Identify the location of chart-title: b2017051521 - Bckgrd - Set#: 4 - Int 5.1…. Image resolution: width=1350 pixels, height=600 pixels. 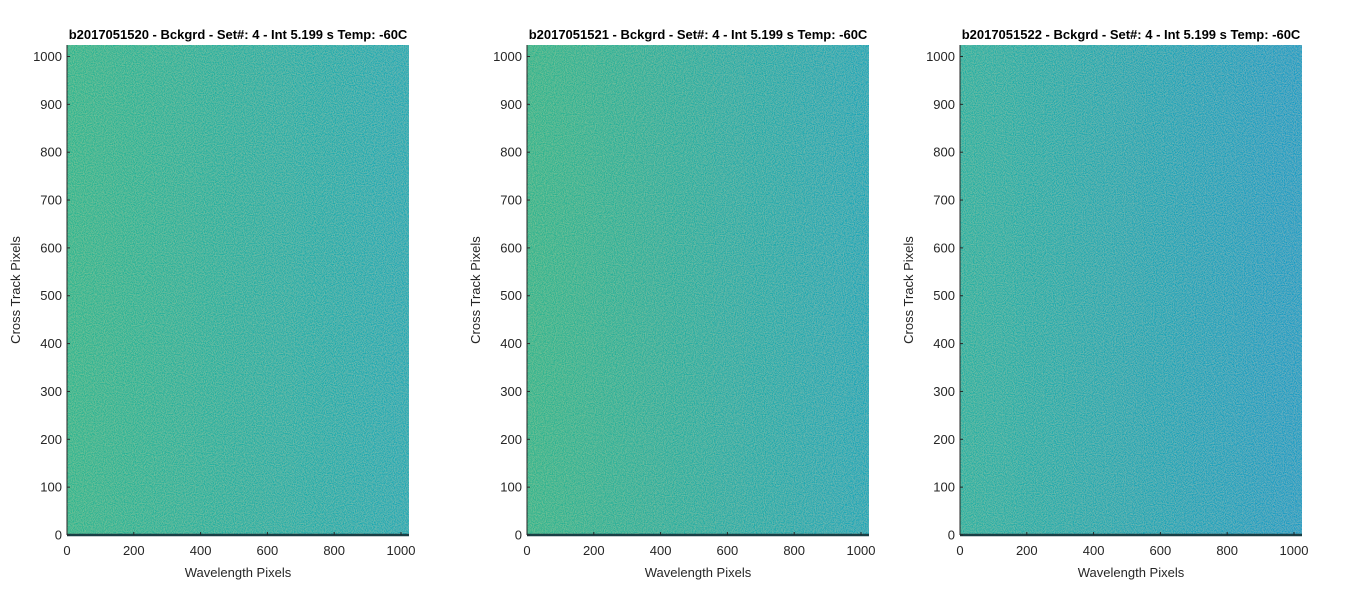
(698, 34).